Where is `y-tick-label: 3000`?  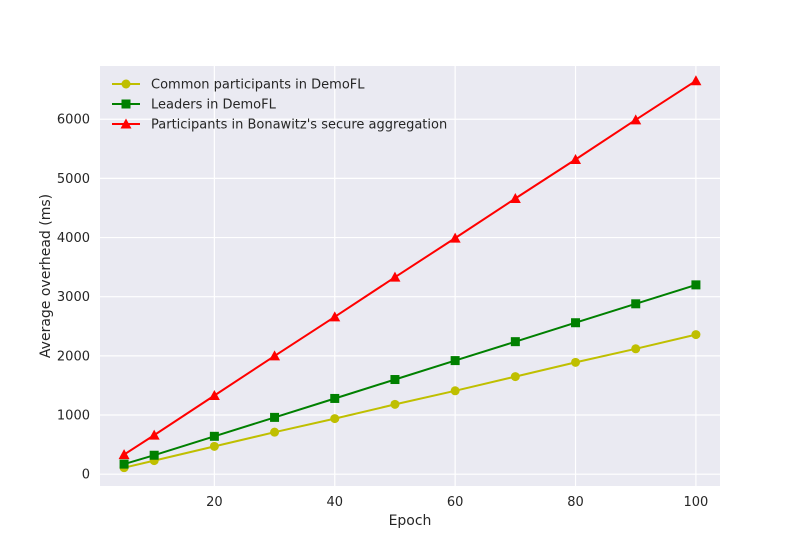
y-tick-label: 3000 is located at coordinates (73, 297).